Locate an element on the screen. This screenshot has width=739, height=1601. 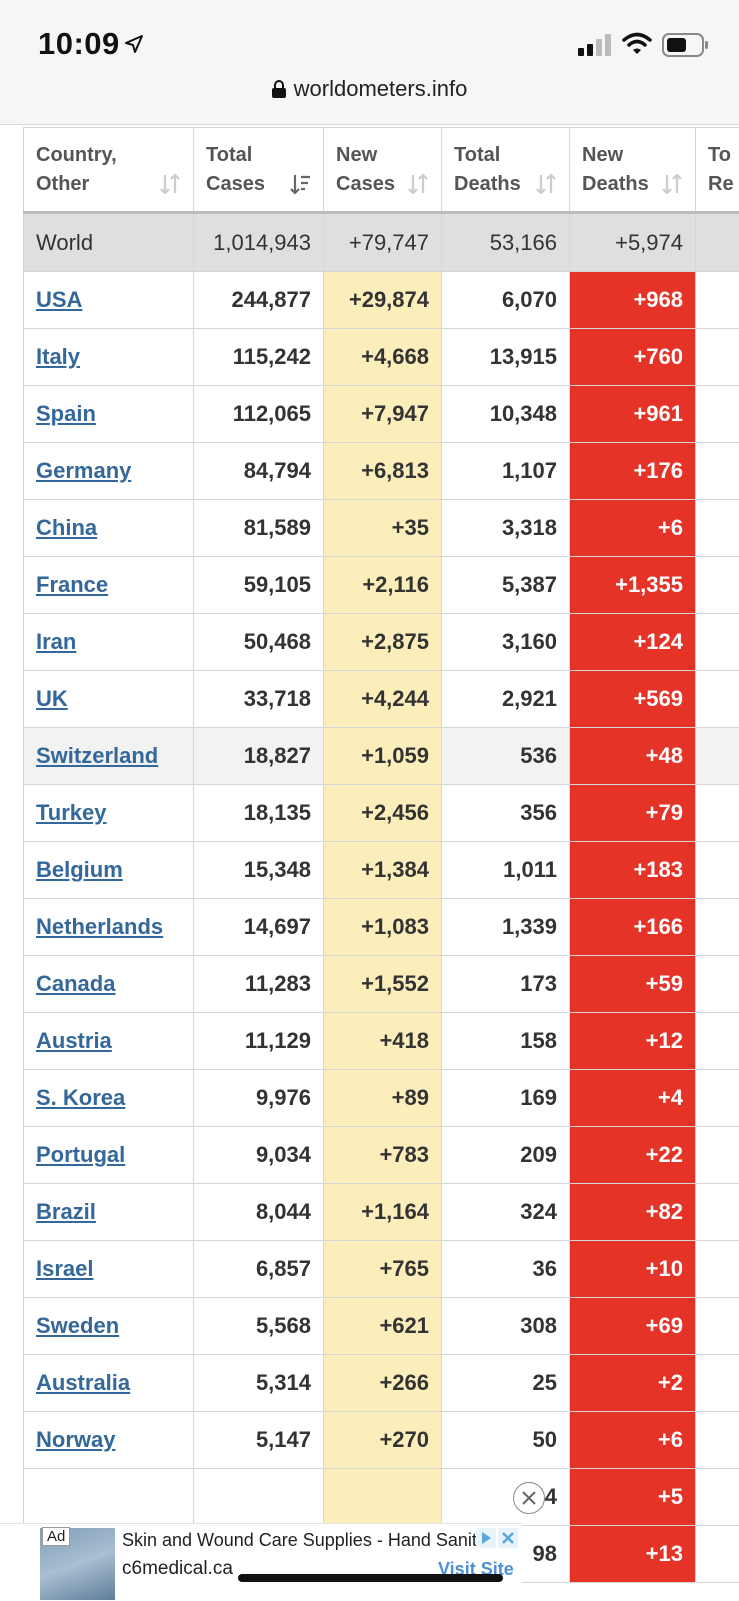
total-cases-cell: 11,283 is located at coordinates (259, 984).